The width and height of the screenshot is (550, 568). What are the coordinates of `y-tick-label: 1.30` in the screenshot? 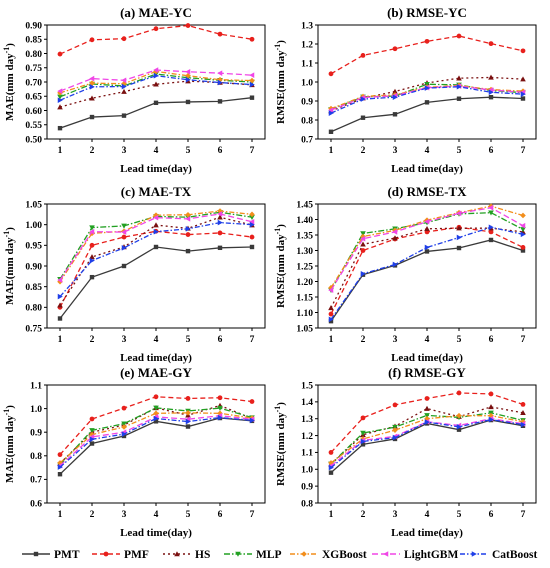 It's located at (304, 252).